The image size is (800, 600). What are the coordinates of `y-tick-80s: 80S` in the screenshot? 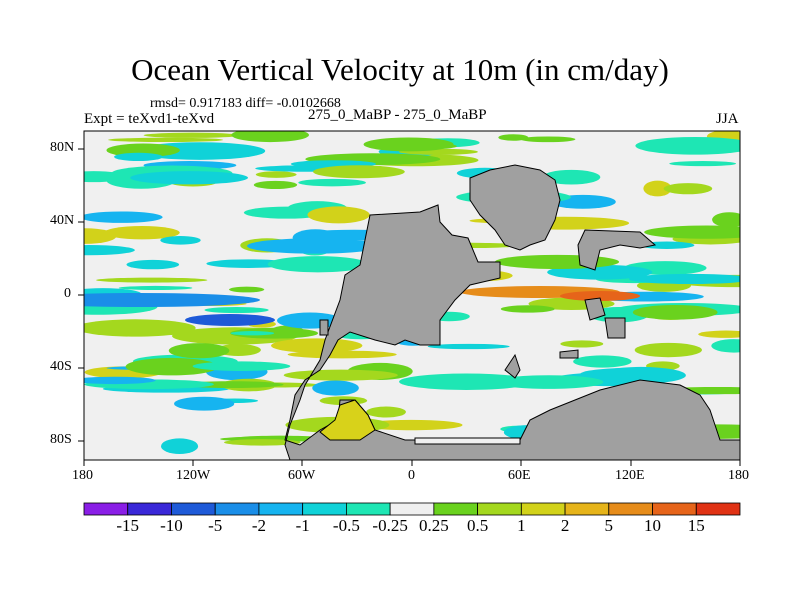 It's located at (61, 439).